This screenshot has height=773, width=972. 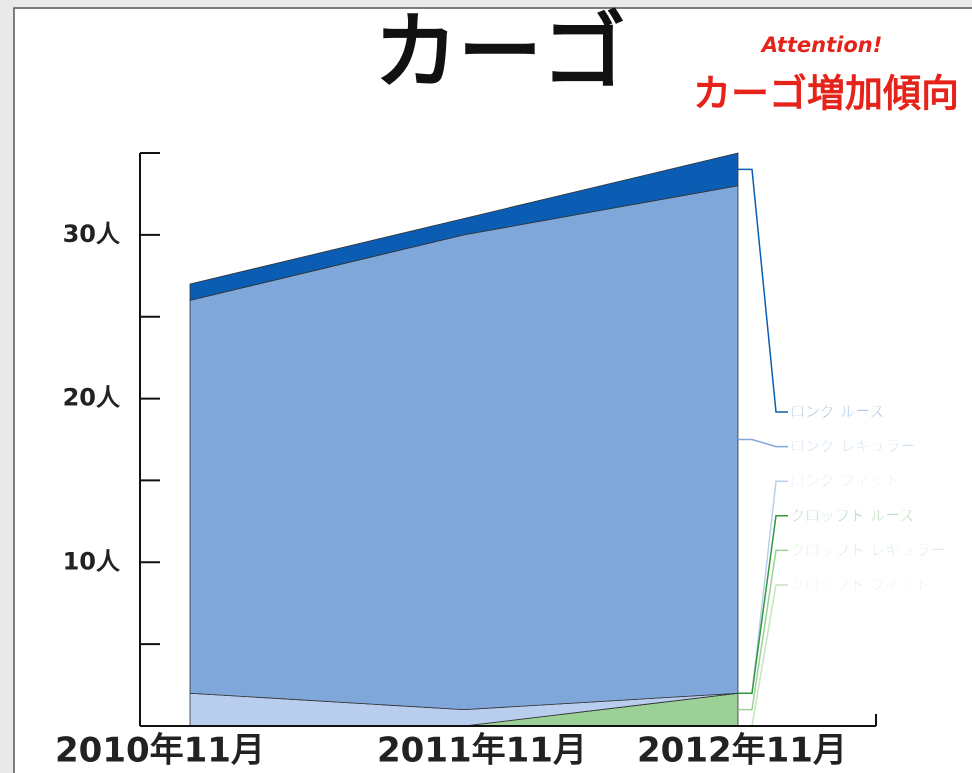 What do you see at coordinates (852, 515) in the screenshot?
I see `legend-label: クロップド ルーズ` at bounding box center [852, 515].